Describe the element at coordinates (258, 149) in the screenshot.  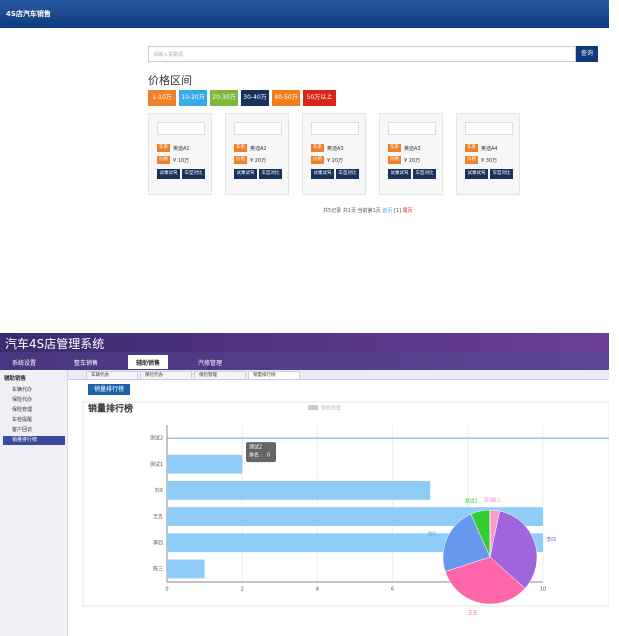
I see `car-series: 奥迪A2` at that location.